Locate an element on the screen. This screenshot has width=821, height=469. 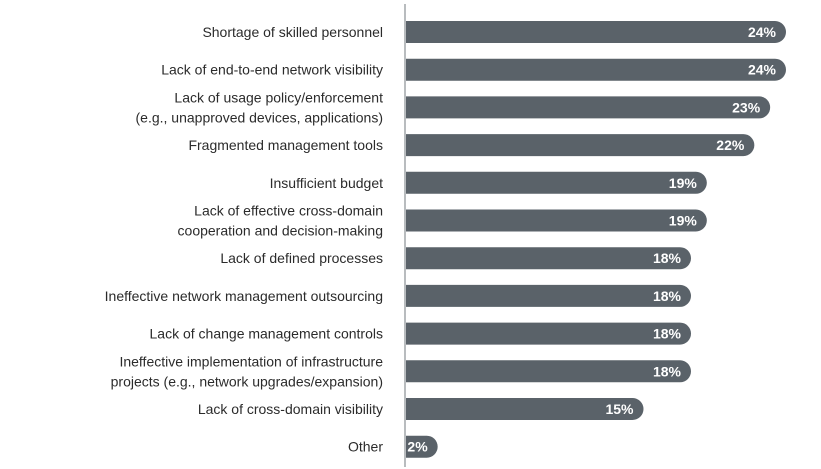
category-tick-label: Lack of change management controls is located at coordinates (266, 334).